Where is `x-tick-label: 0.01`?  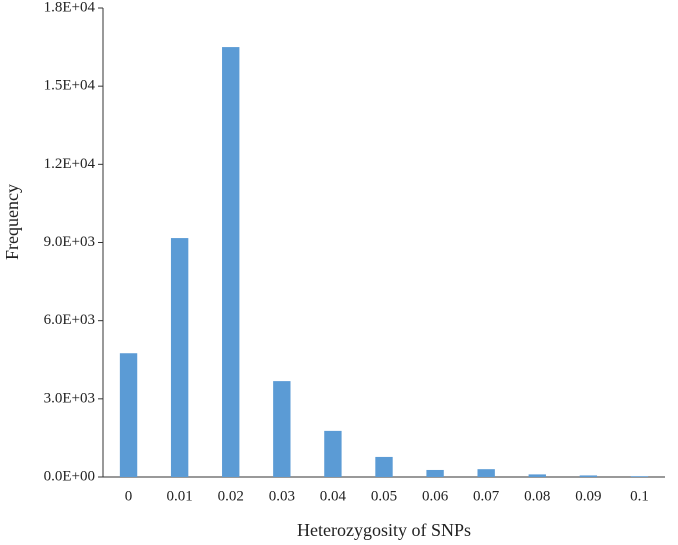
x-tick-label: 0.01 is located at coordinates (180, 496).